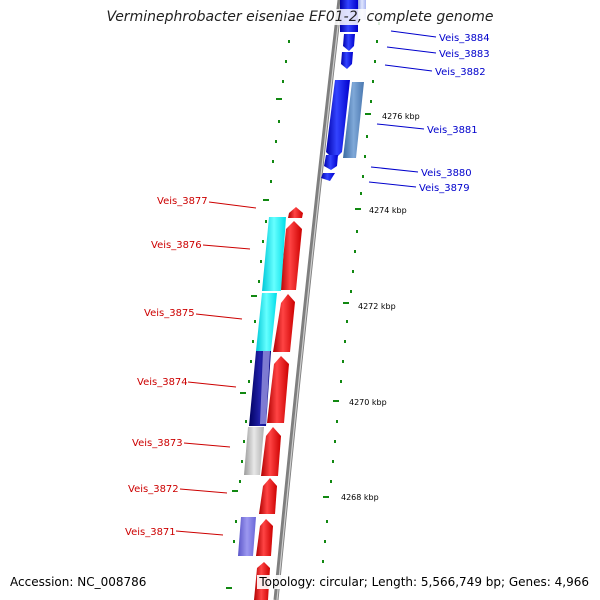 Image resolution: width=600 pixels, height=600 pixels. What do you see at coordinates (78, 582) in the screenshot?
I see `accession-label: Accession: NC_008786` at bounding box center [78, 582].